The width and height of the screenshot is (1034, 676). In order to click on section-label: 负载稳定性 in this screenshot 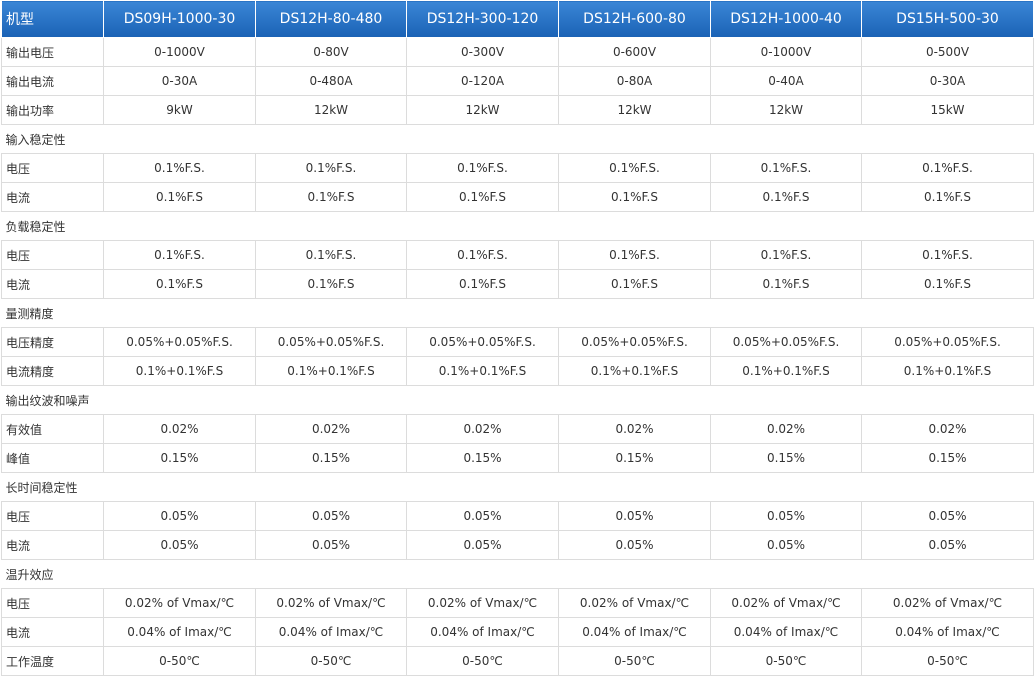, I will do `click(517, 226)`.